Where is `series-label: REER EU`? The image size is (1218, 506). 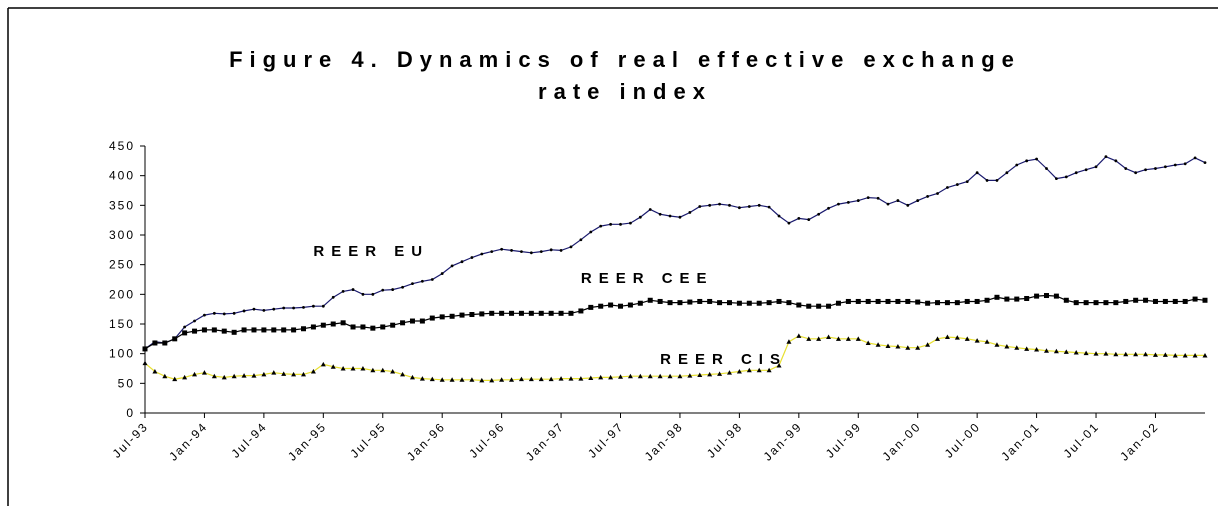 series-label: REER EU is located at coordinates (371, 251).